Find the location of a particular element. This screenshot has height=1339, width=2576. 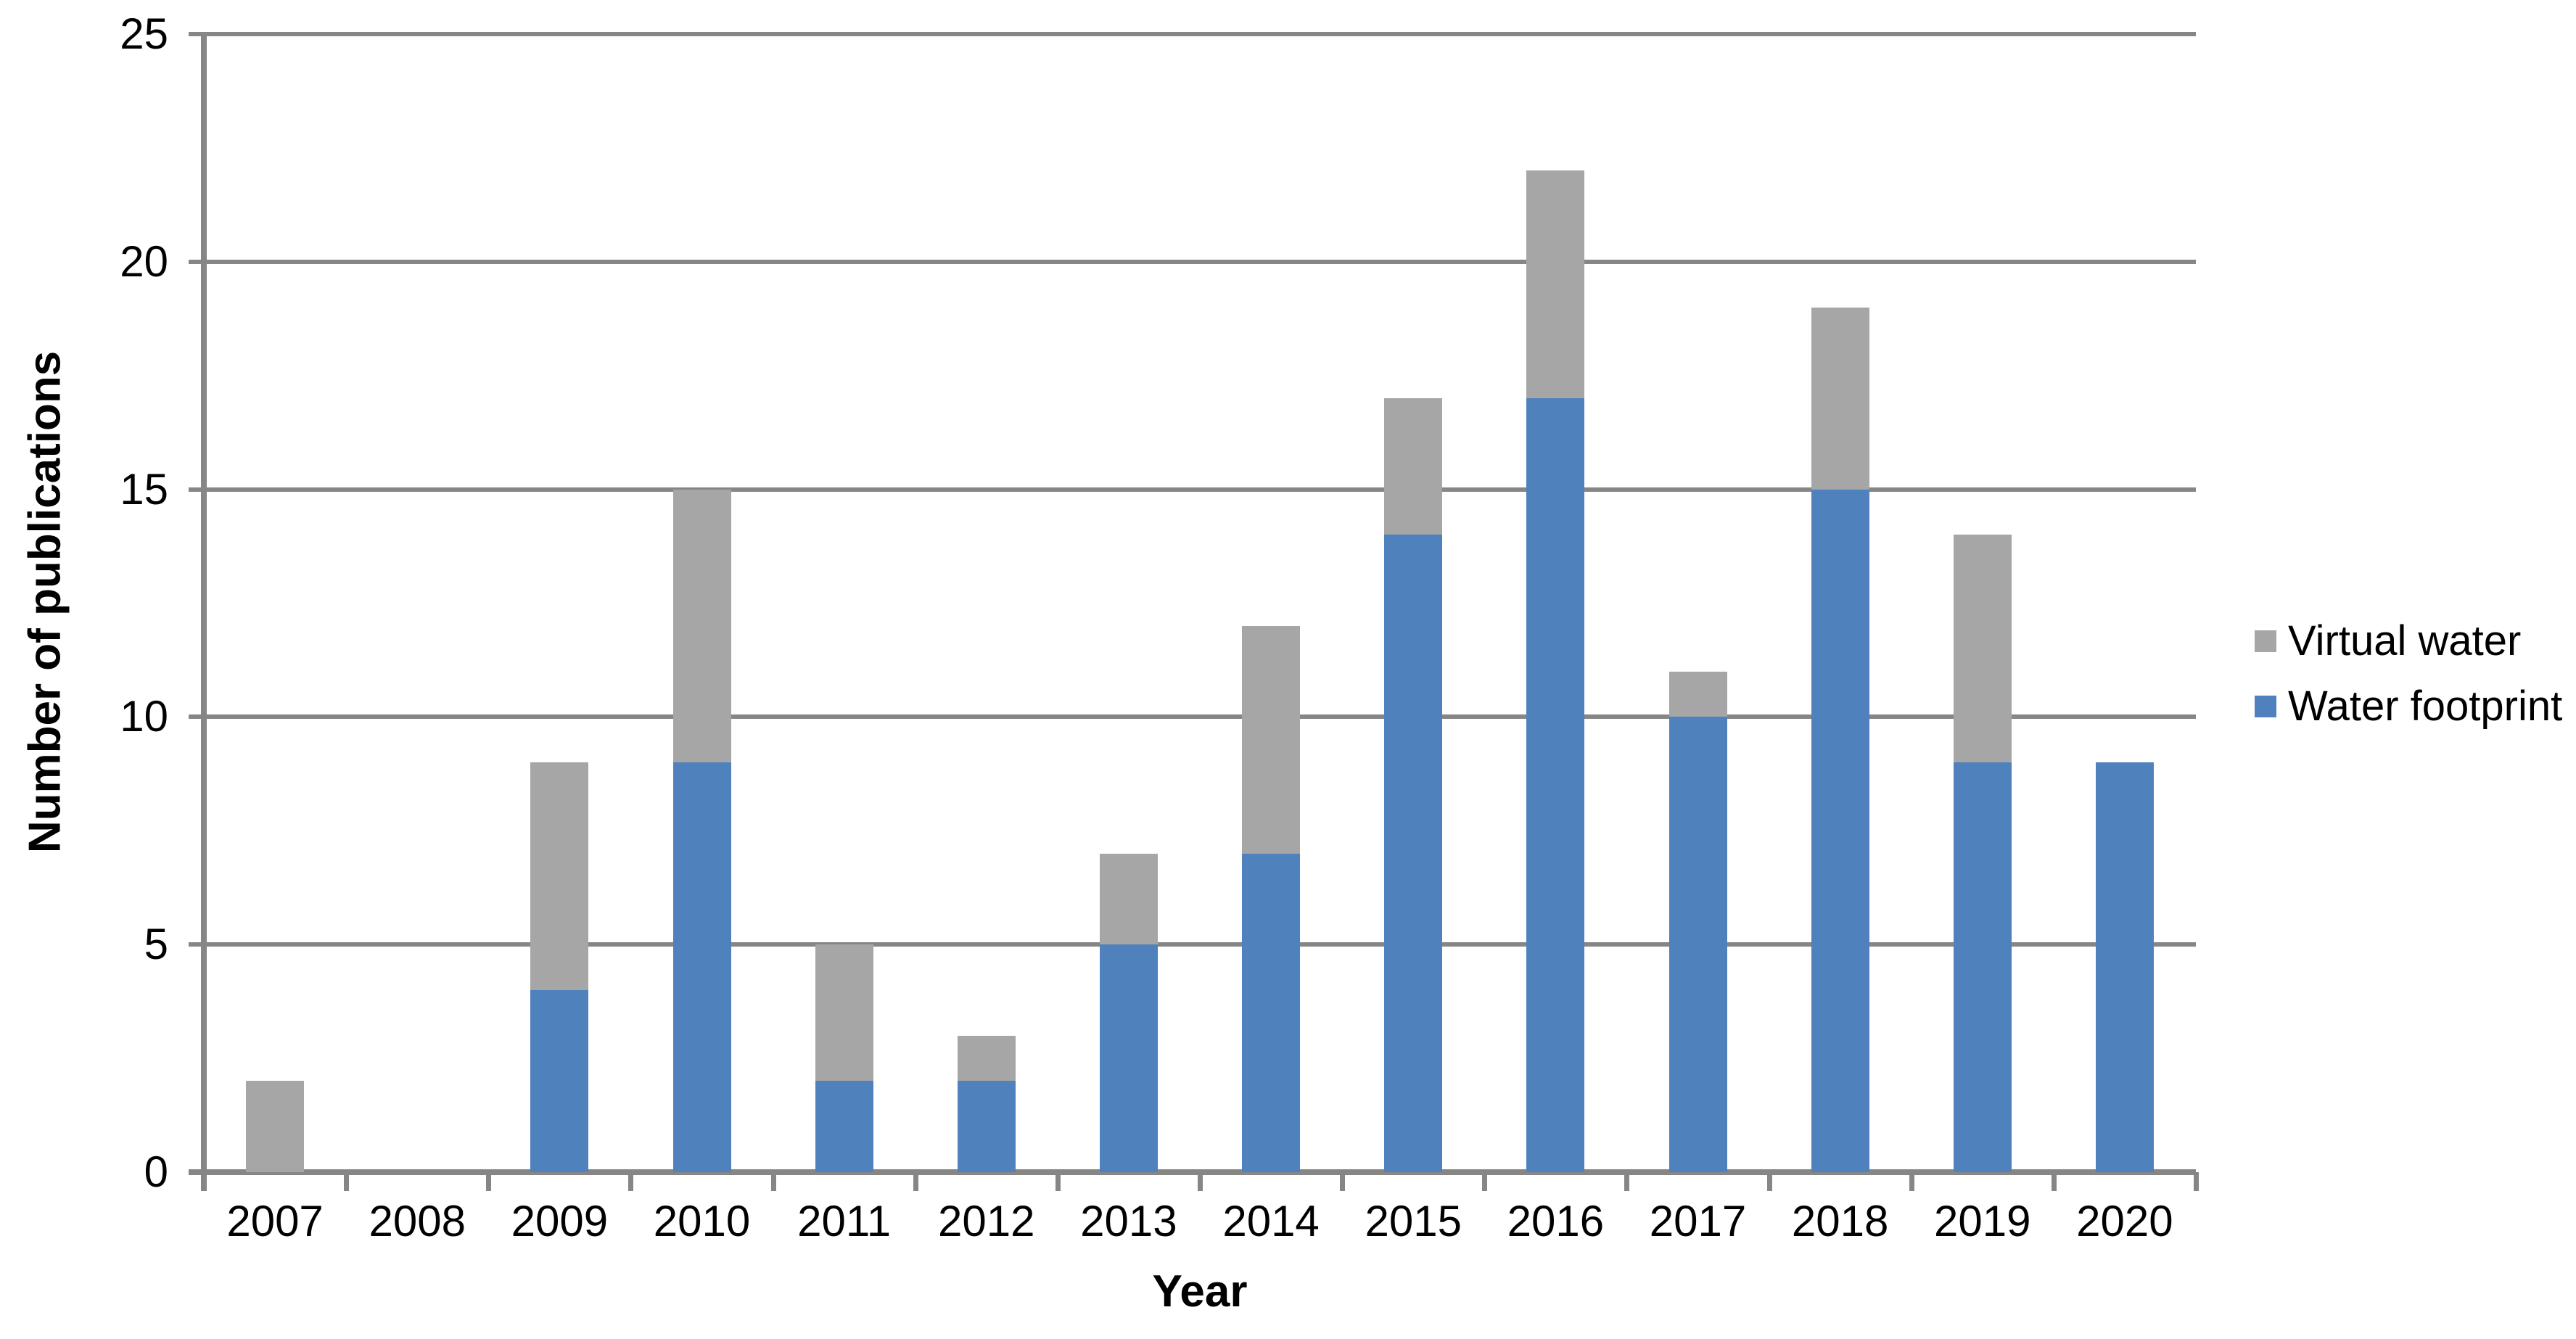

bar-segment-virtual-water-2019 is located at coordinates (1982, 649).